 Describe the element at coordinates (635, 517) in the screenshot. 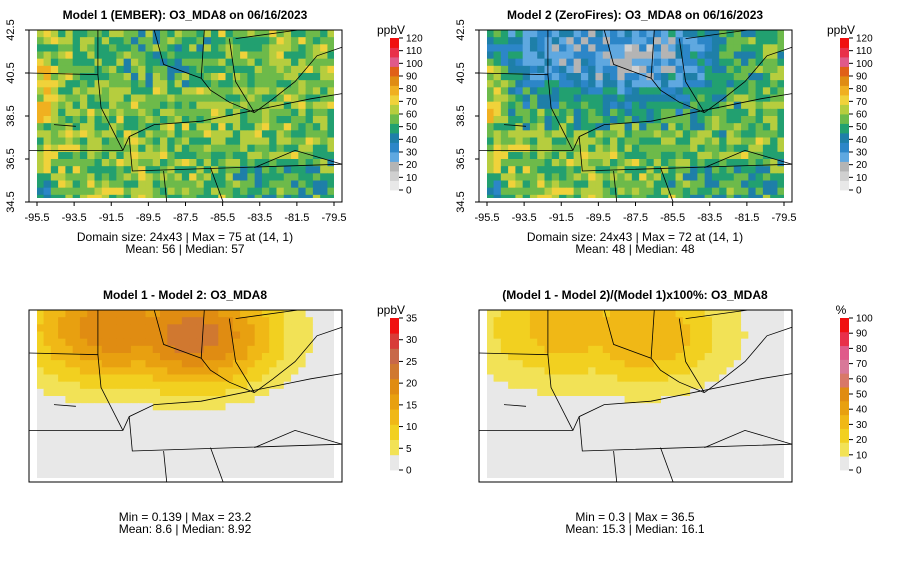

I see `stats-line-1: Min = 0.3 | Max = 36.5` at that location.